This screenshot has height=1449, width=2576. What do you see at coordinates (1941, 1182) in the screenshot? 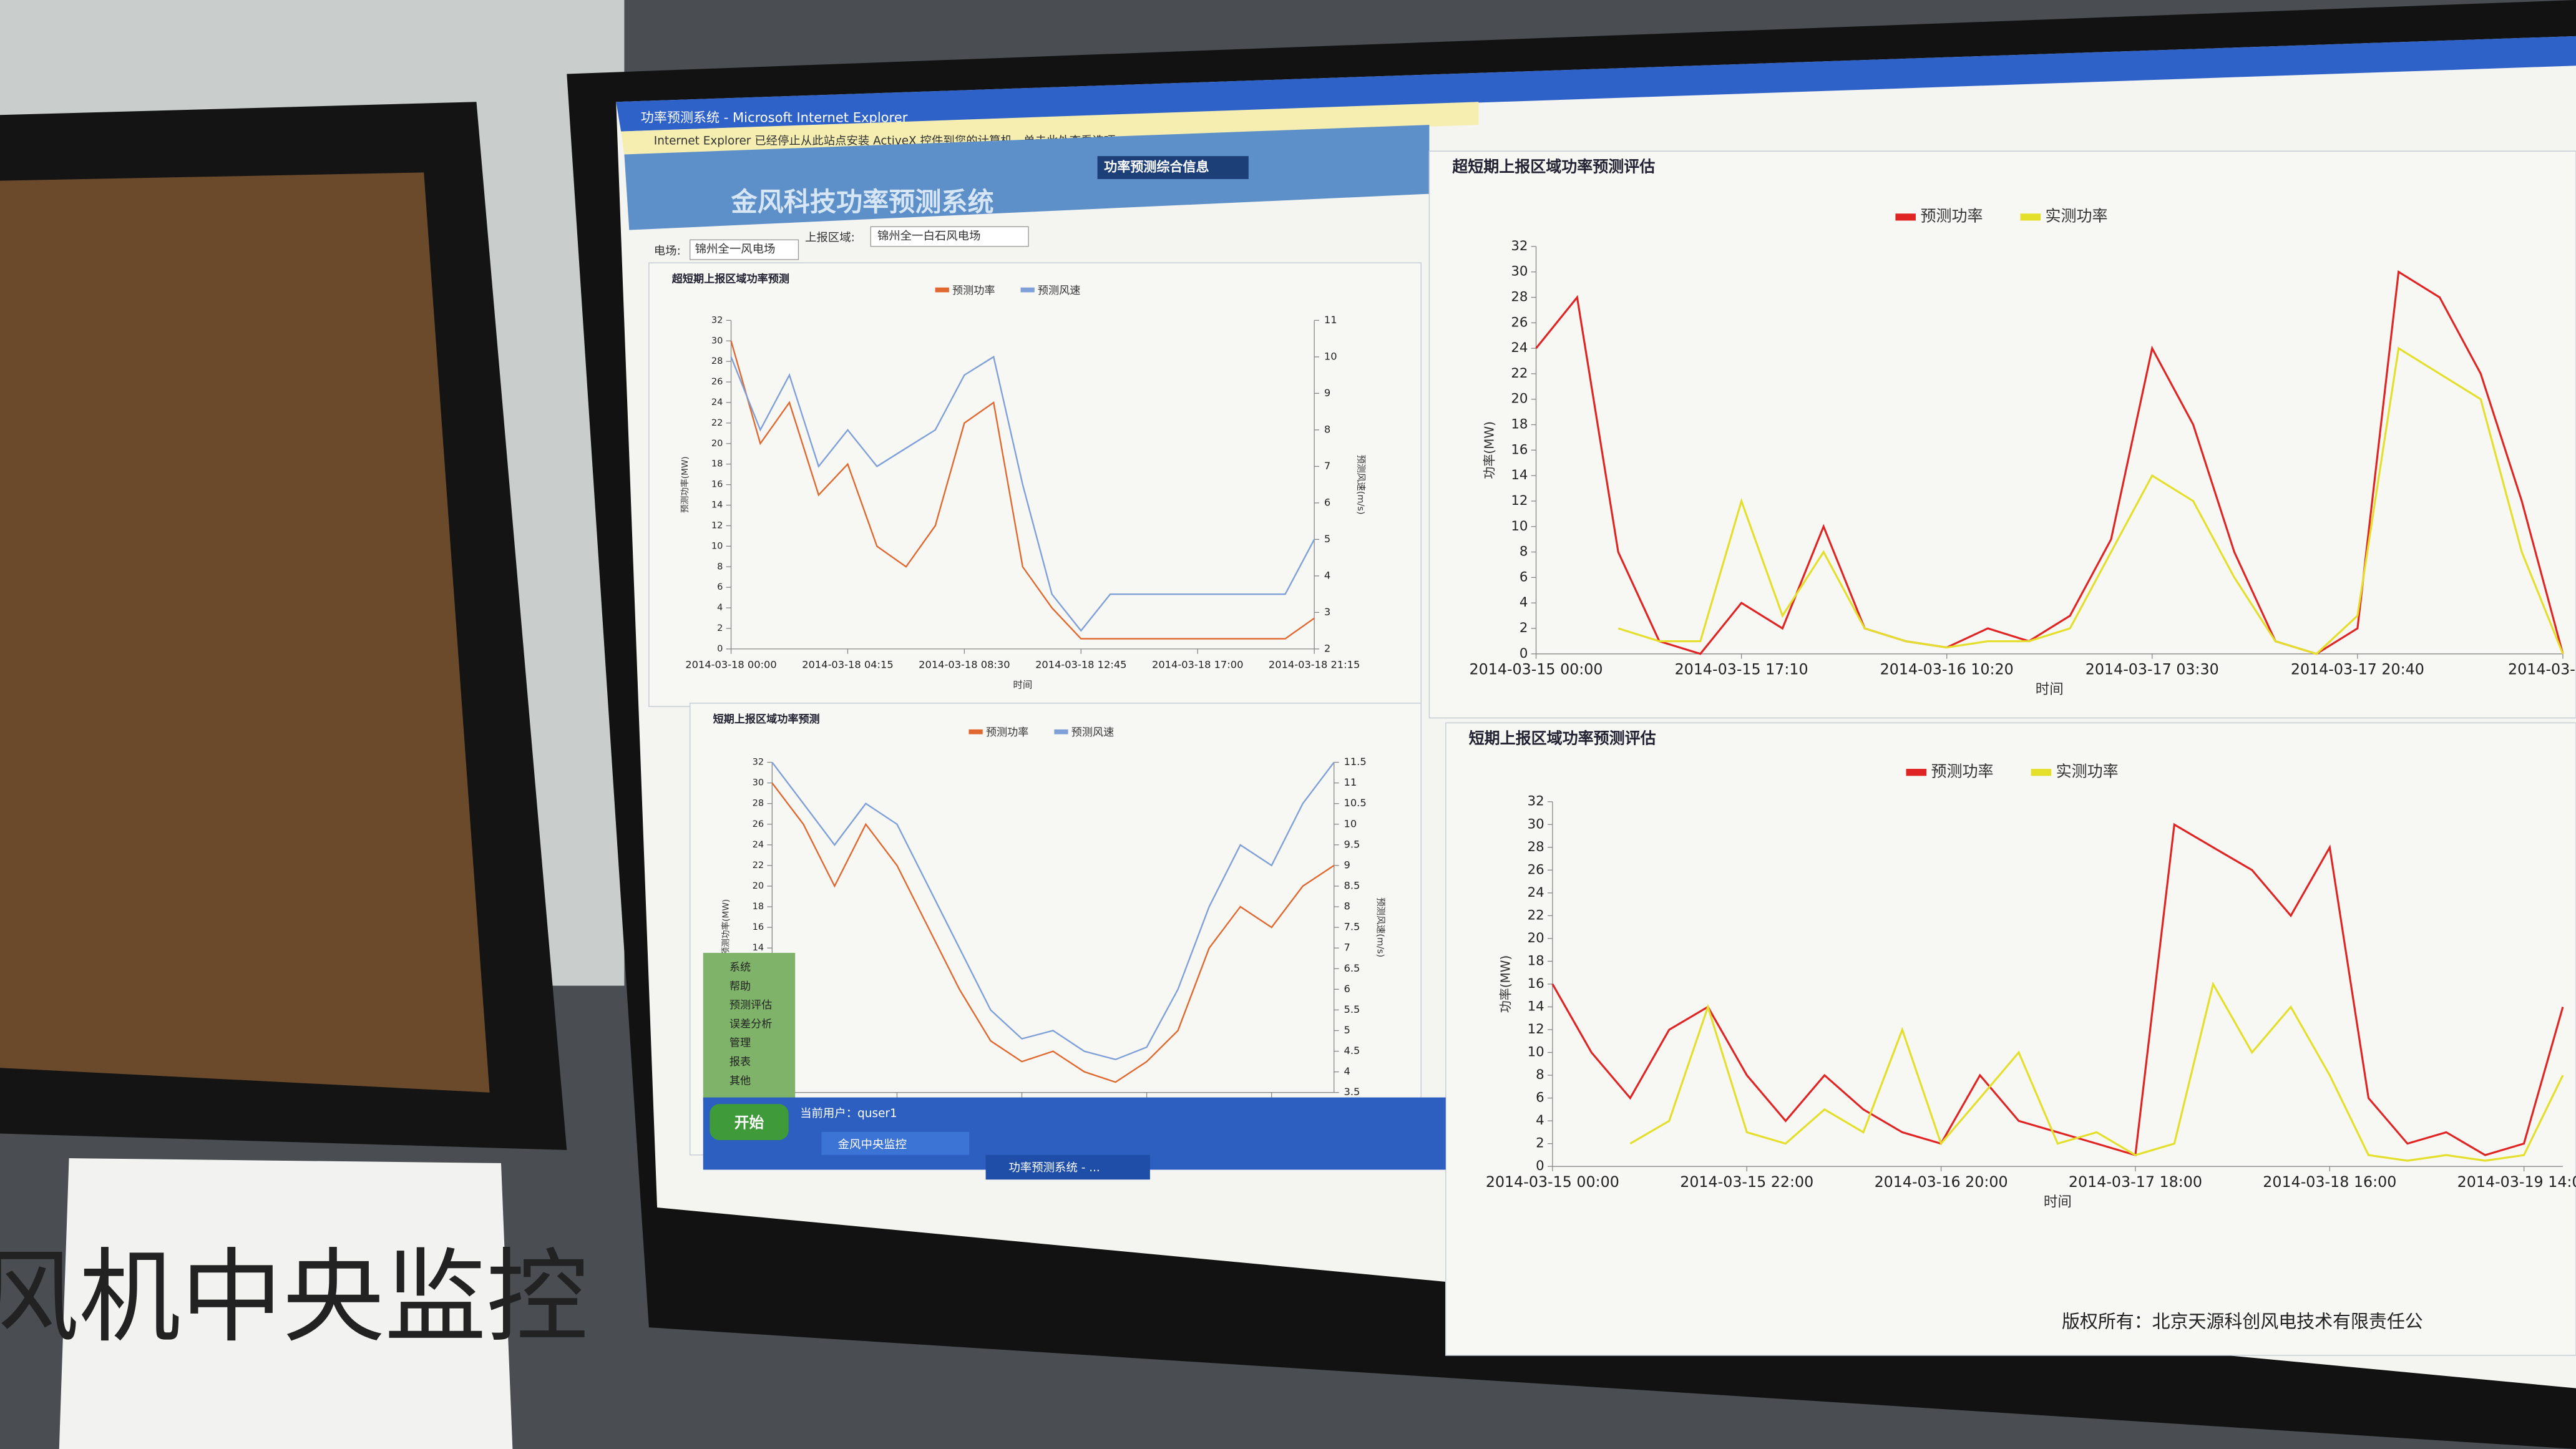
I see `x-tick-label: 2014-03-16 20:00` at bounding box center [1941, 1182].